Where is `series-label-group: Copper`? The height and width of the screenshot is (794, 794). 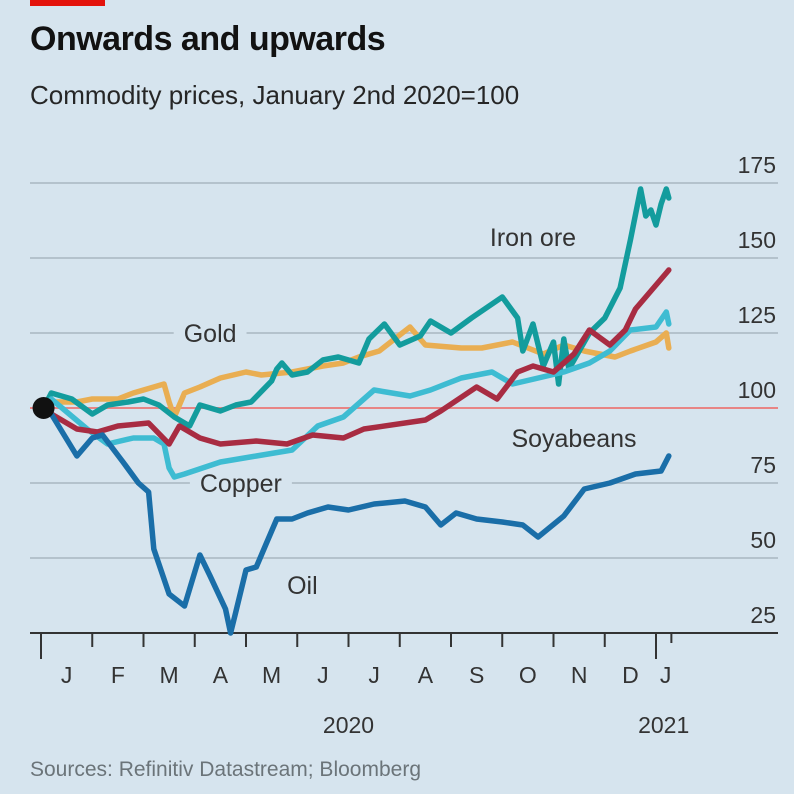 series-label-group: Copper is located at coordinates (240, 484).